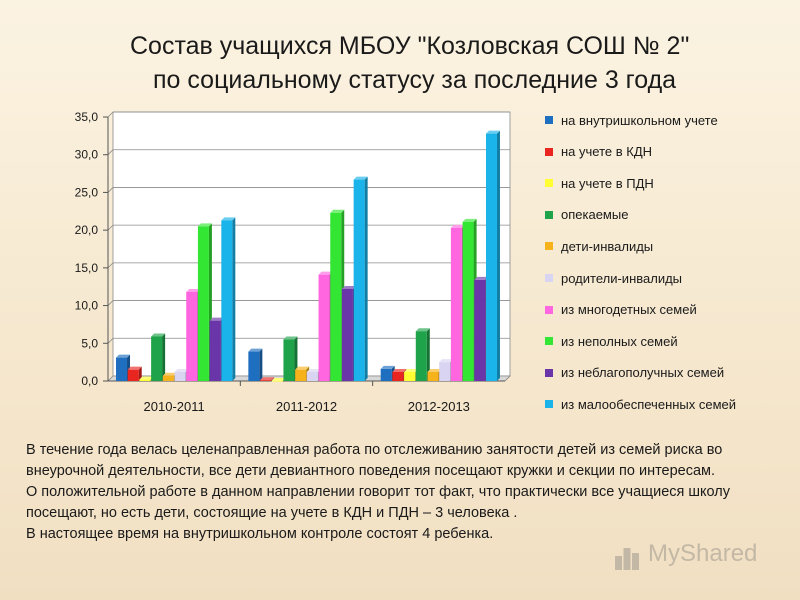 The width and height of the screenshot is (800, 600). What do you see at coordinates (607, 246) in the screenshot?
I see `legend-label: дети-инвалиды` at bounding box center [607, 246].